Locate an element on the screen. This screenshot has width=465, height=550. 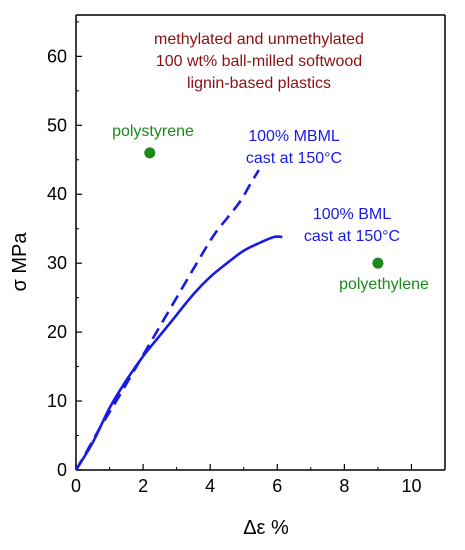
bml-label-line-2: cast at 150°C is located at coordinates (352, 236).